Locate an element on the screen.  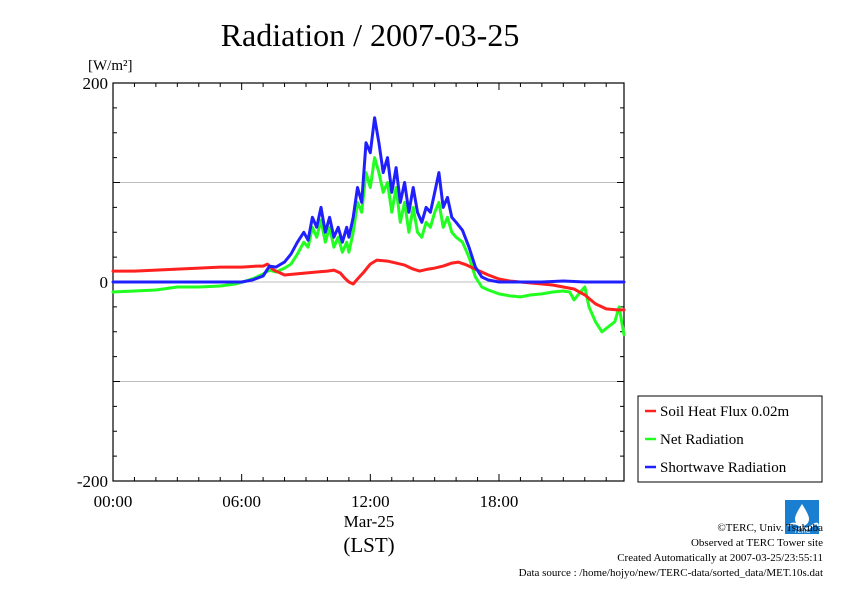
x-tick-label: 18:00 is located at coordinates (499, 501).